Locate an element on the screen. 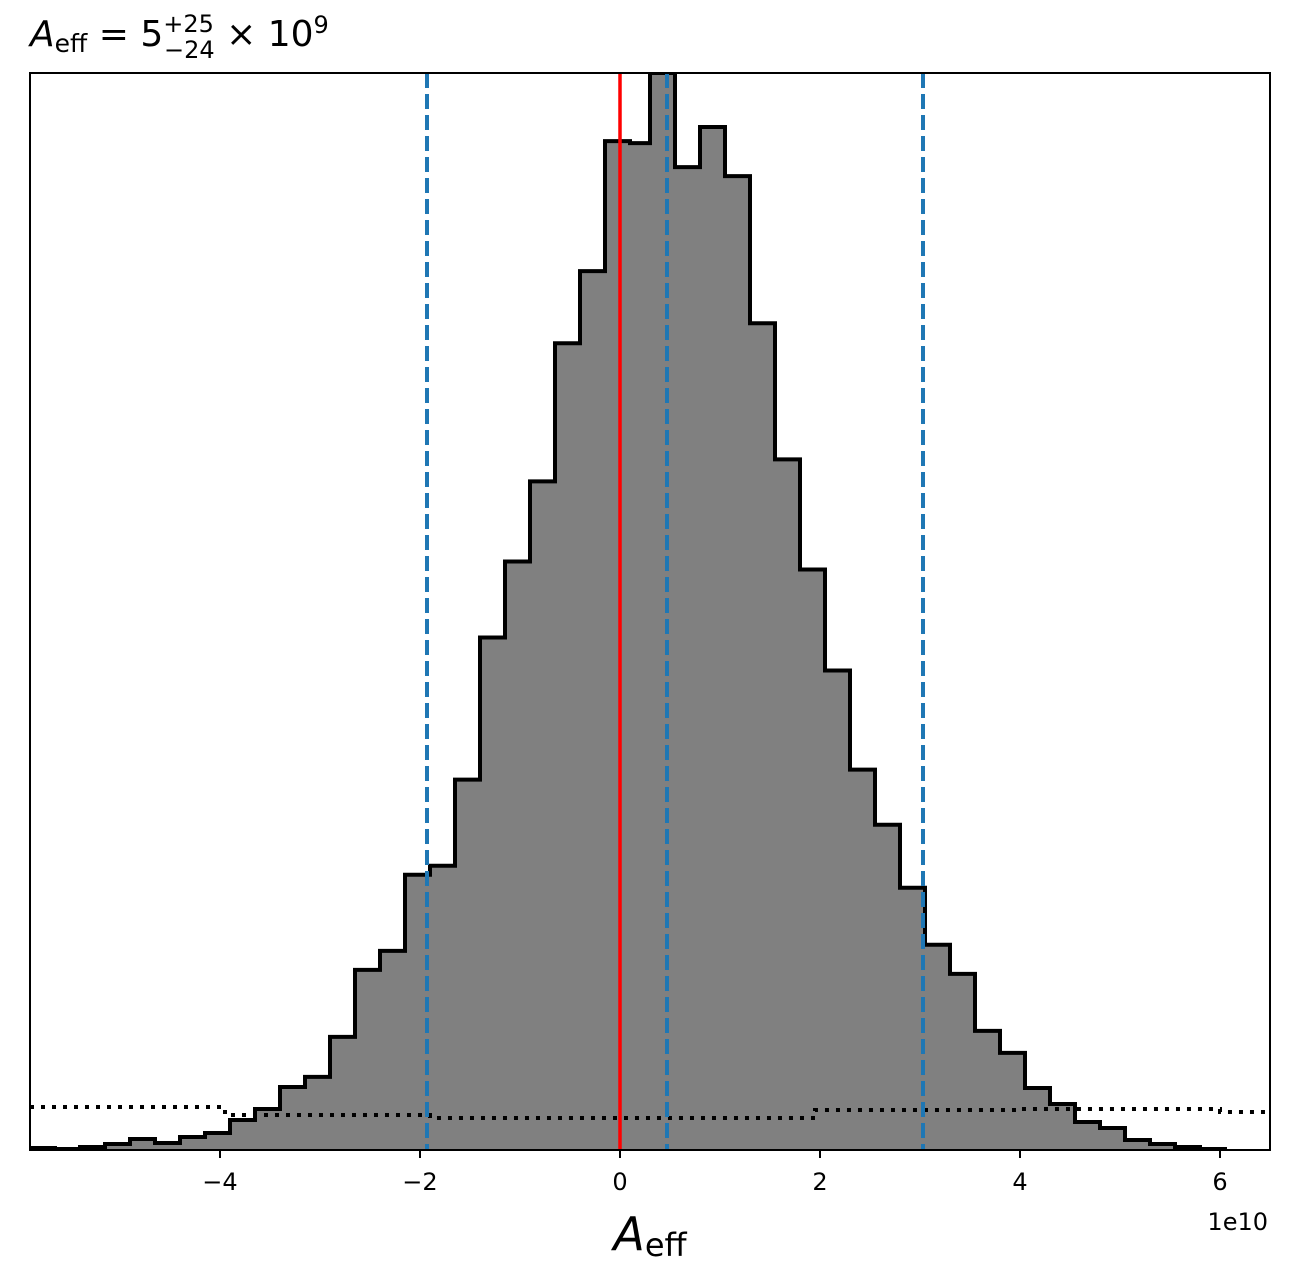 This screenshot has width=1289, height=1278. title-subscript: eff is located at coordinates (71, 43).